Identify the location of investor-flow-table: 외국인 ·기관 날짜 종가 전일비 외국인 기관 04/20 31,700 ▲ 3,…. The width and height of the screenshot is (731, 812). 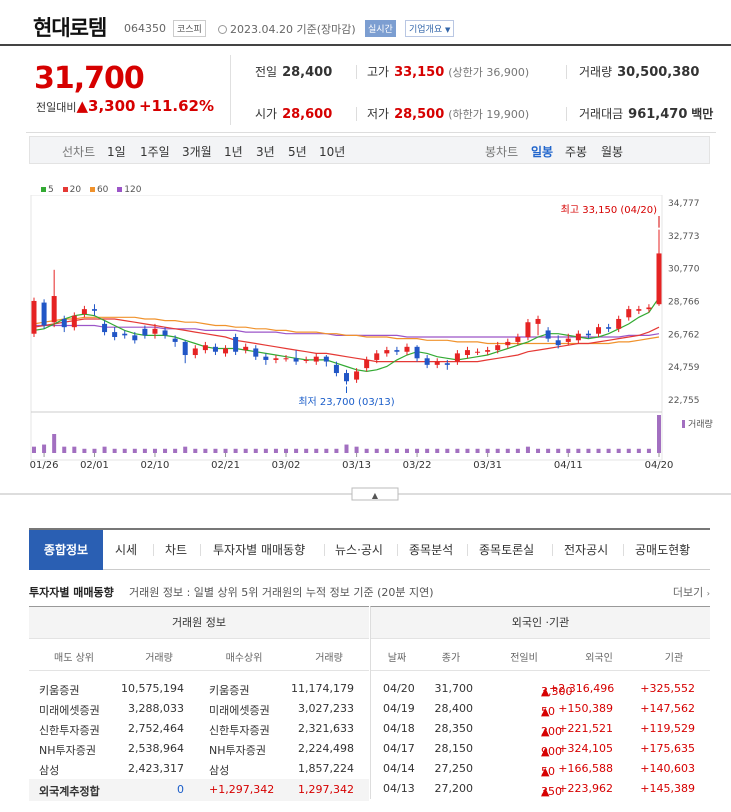
(540, 702).